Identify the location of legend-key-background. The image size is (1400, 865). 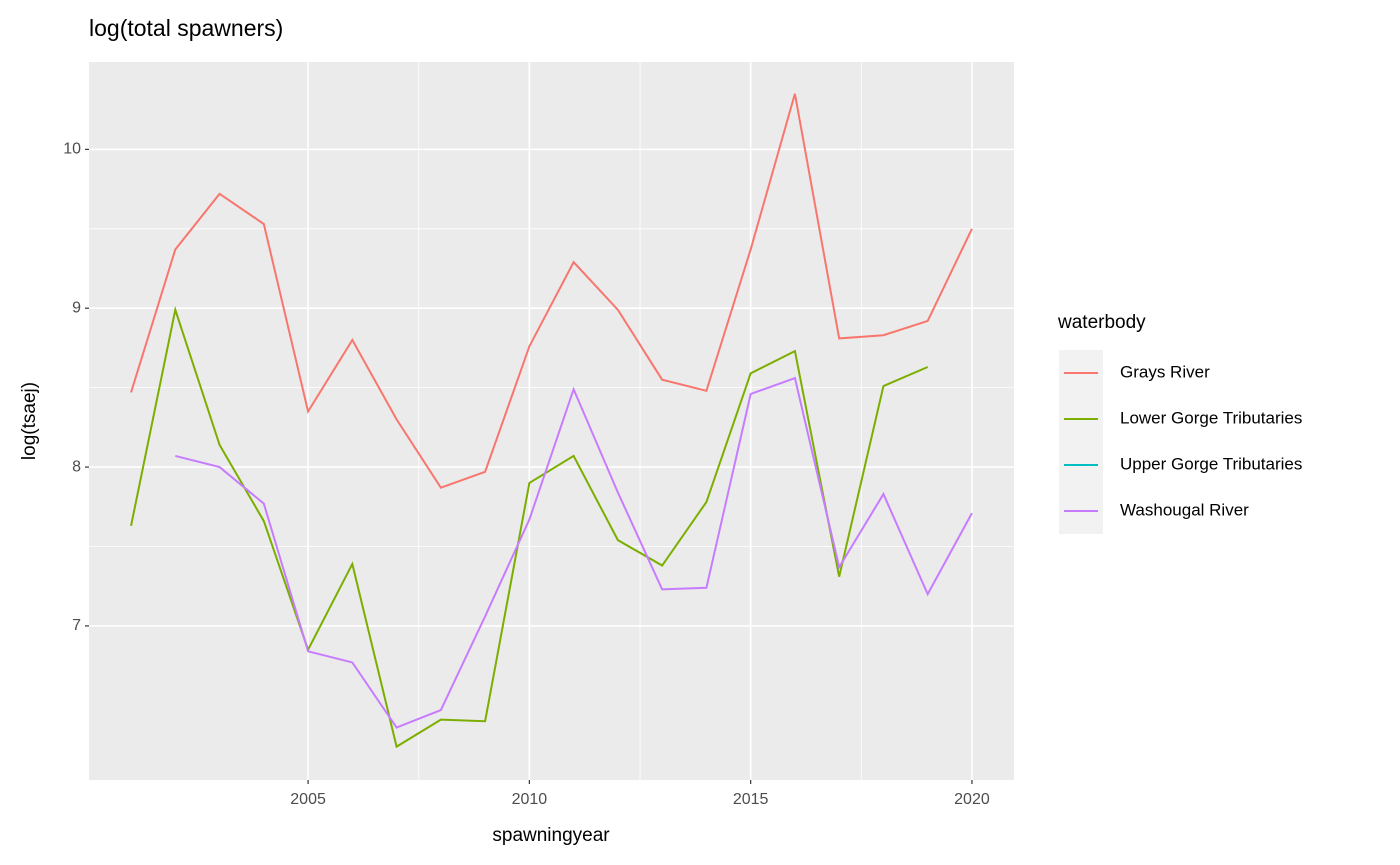
(1081, 442).